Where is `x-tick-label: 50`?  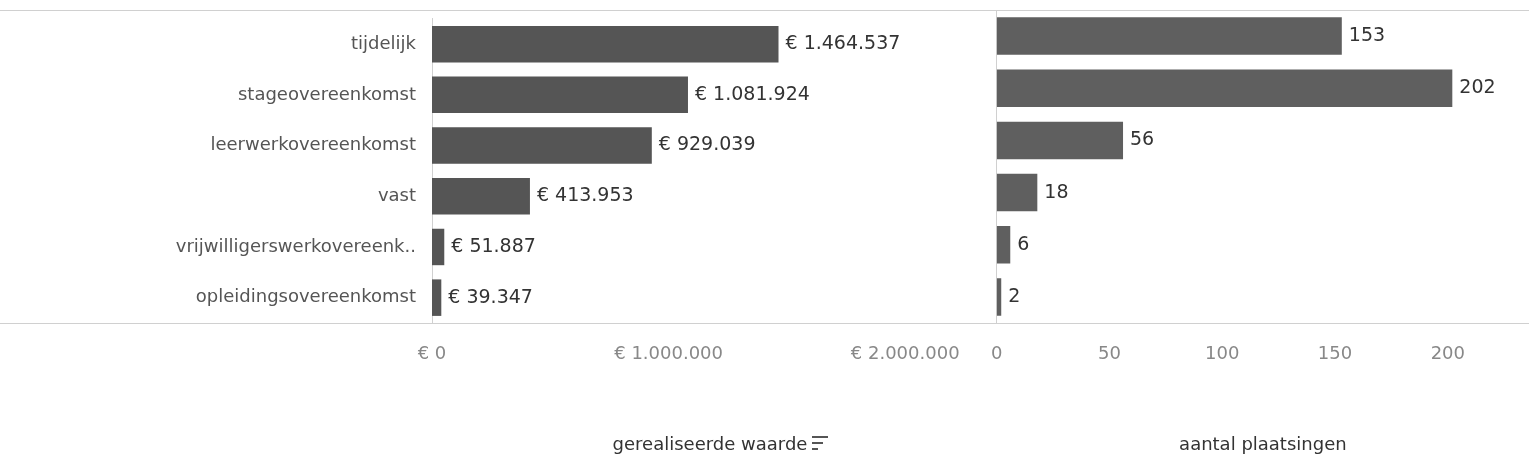 x-tick-label: 50 is located at coordinates (1109, 353).